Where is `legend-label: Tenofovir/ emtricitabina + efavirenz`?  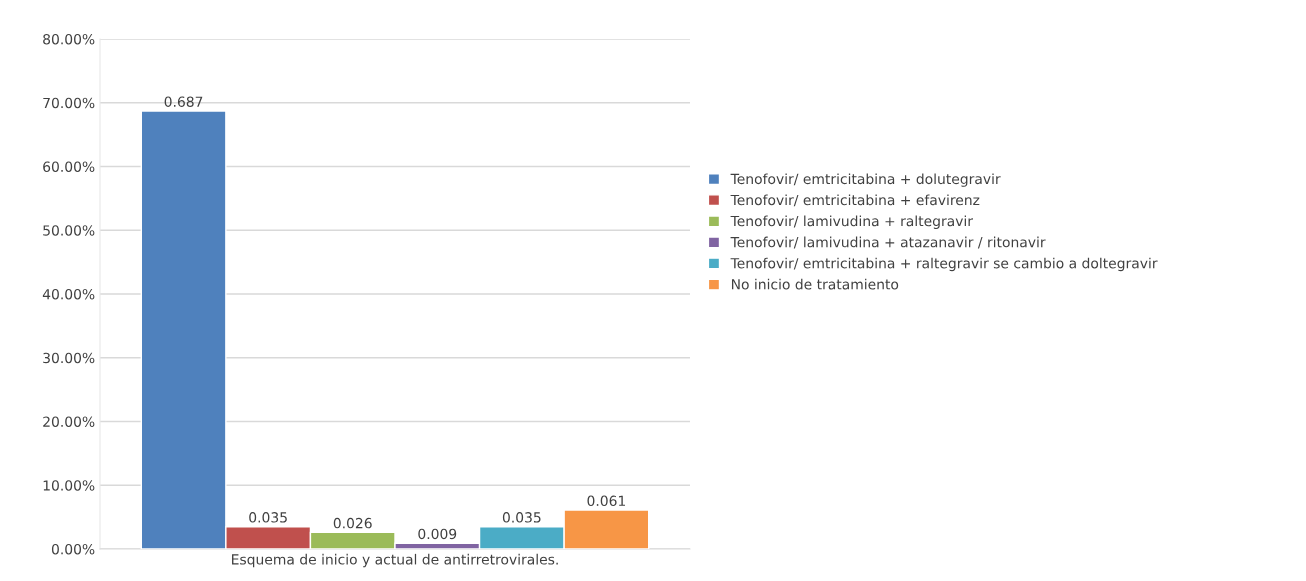 legend-label: Tenofovir/ emtricitabina + efavirenz is located at coordinates (855, 200).